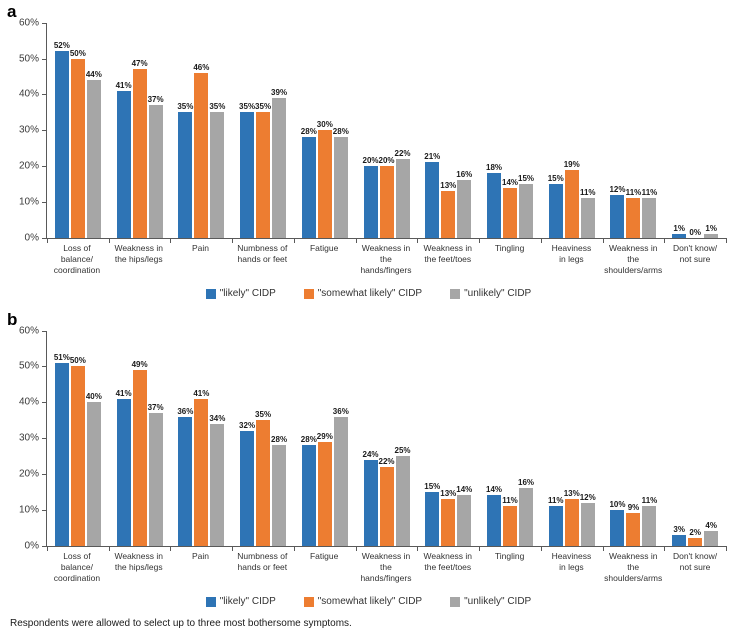 This screenshot has width=737, height=637. What do you see at coordinates (695, 533) in the screenshot?
I see `bar-value-label: 2%` at bounding box center [695, 533].